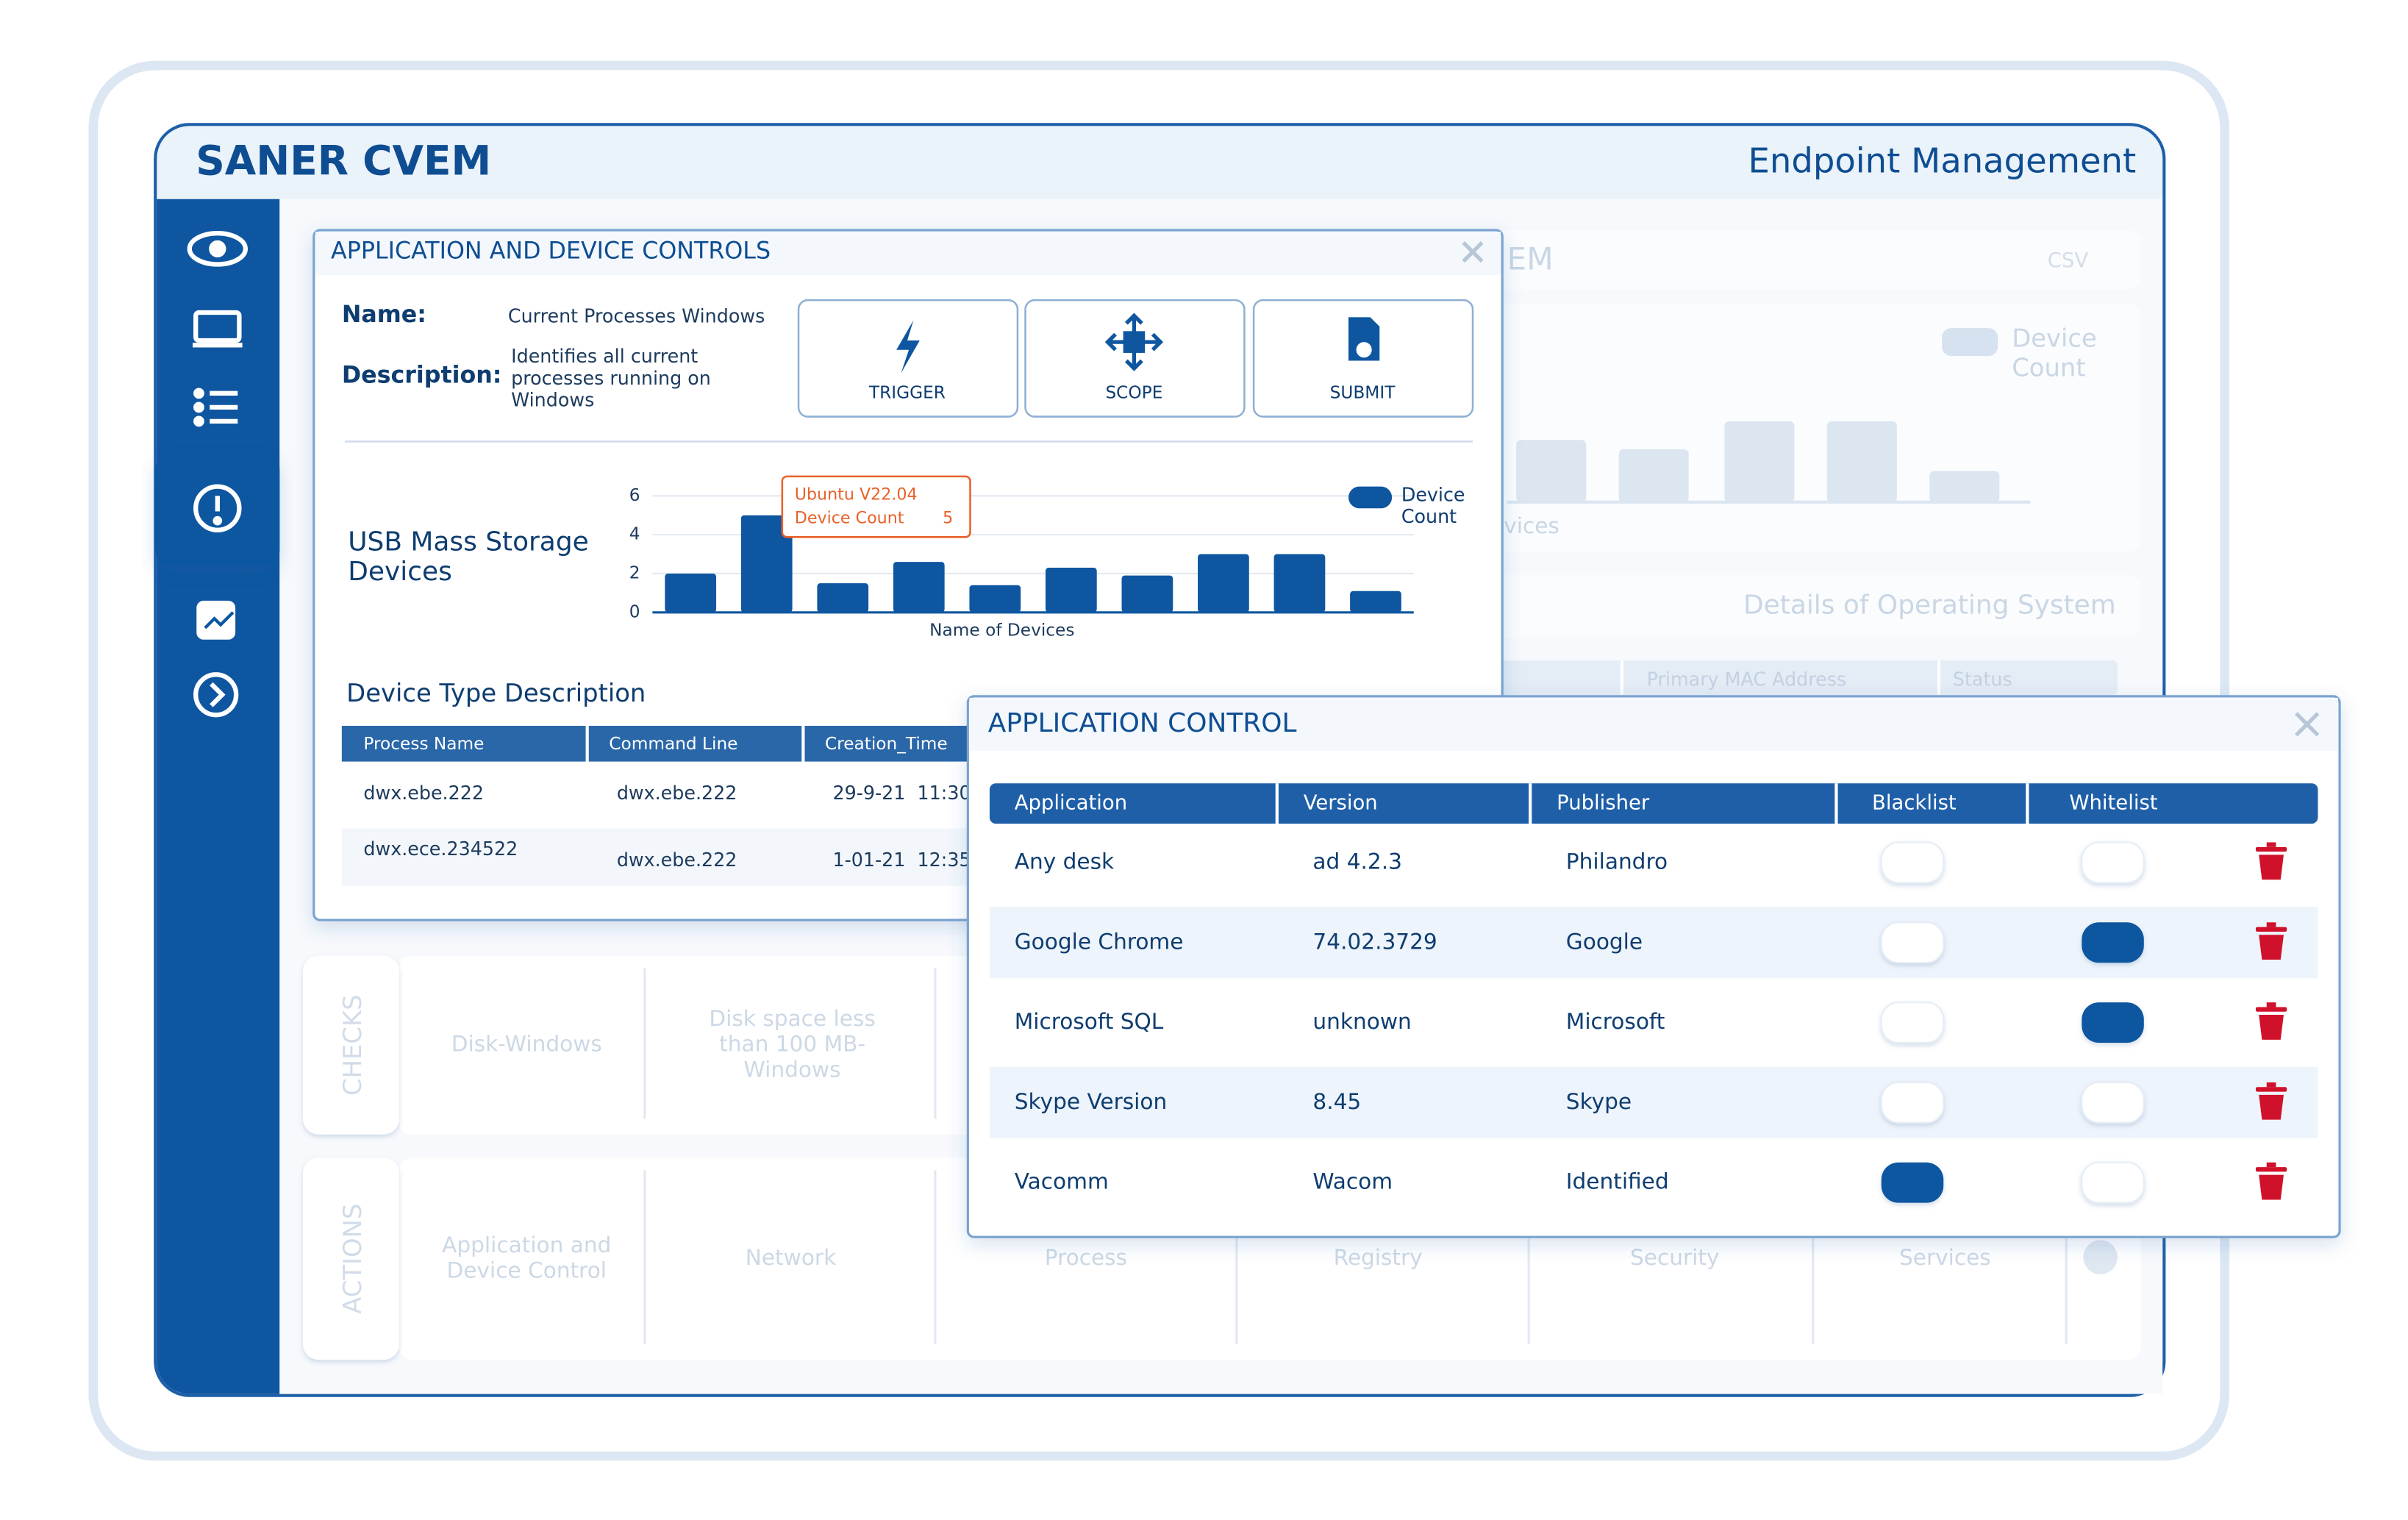  I want to click on sidebar-icons, so click(217, 474).